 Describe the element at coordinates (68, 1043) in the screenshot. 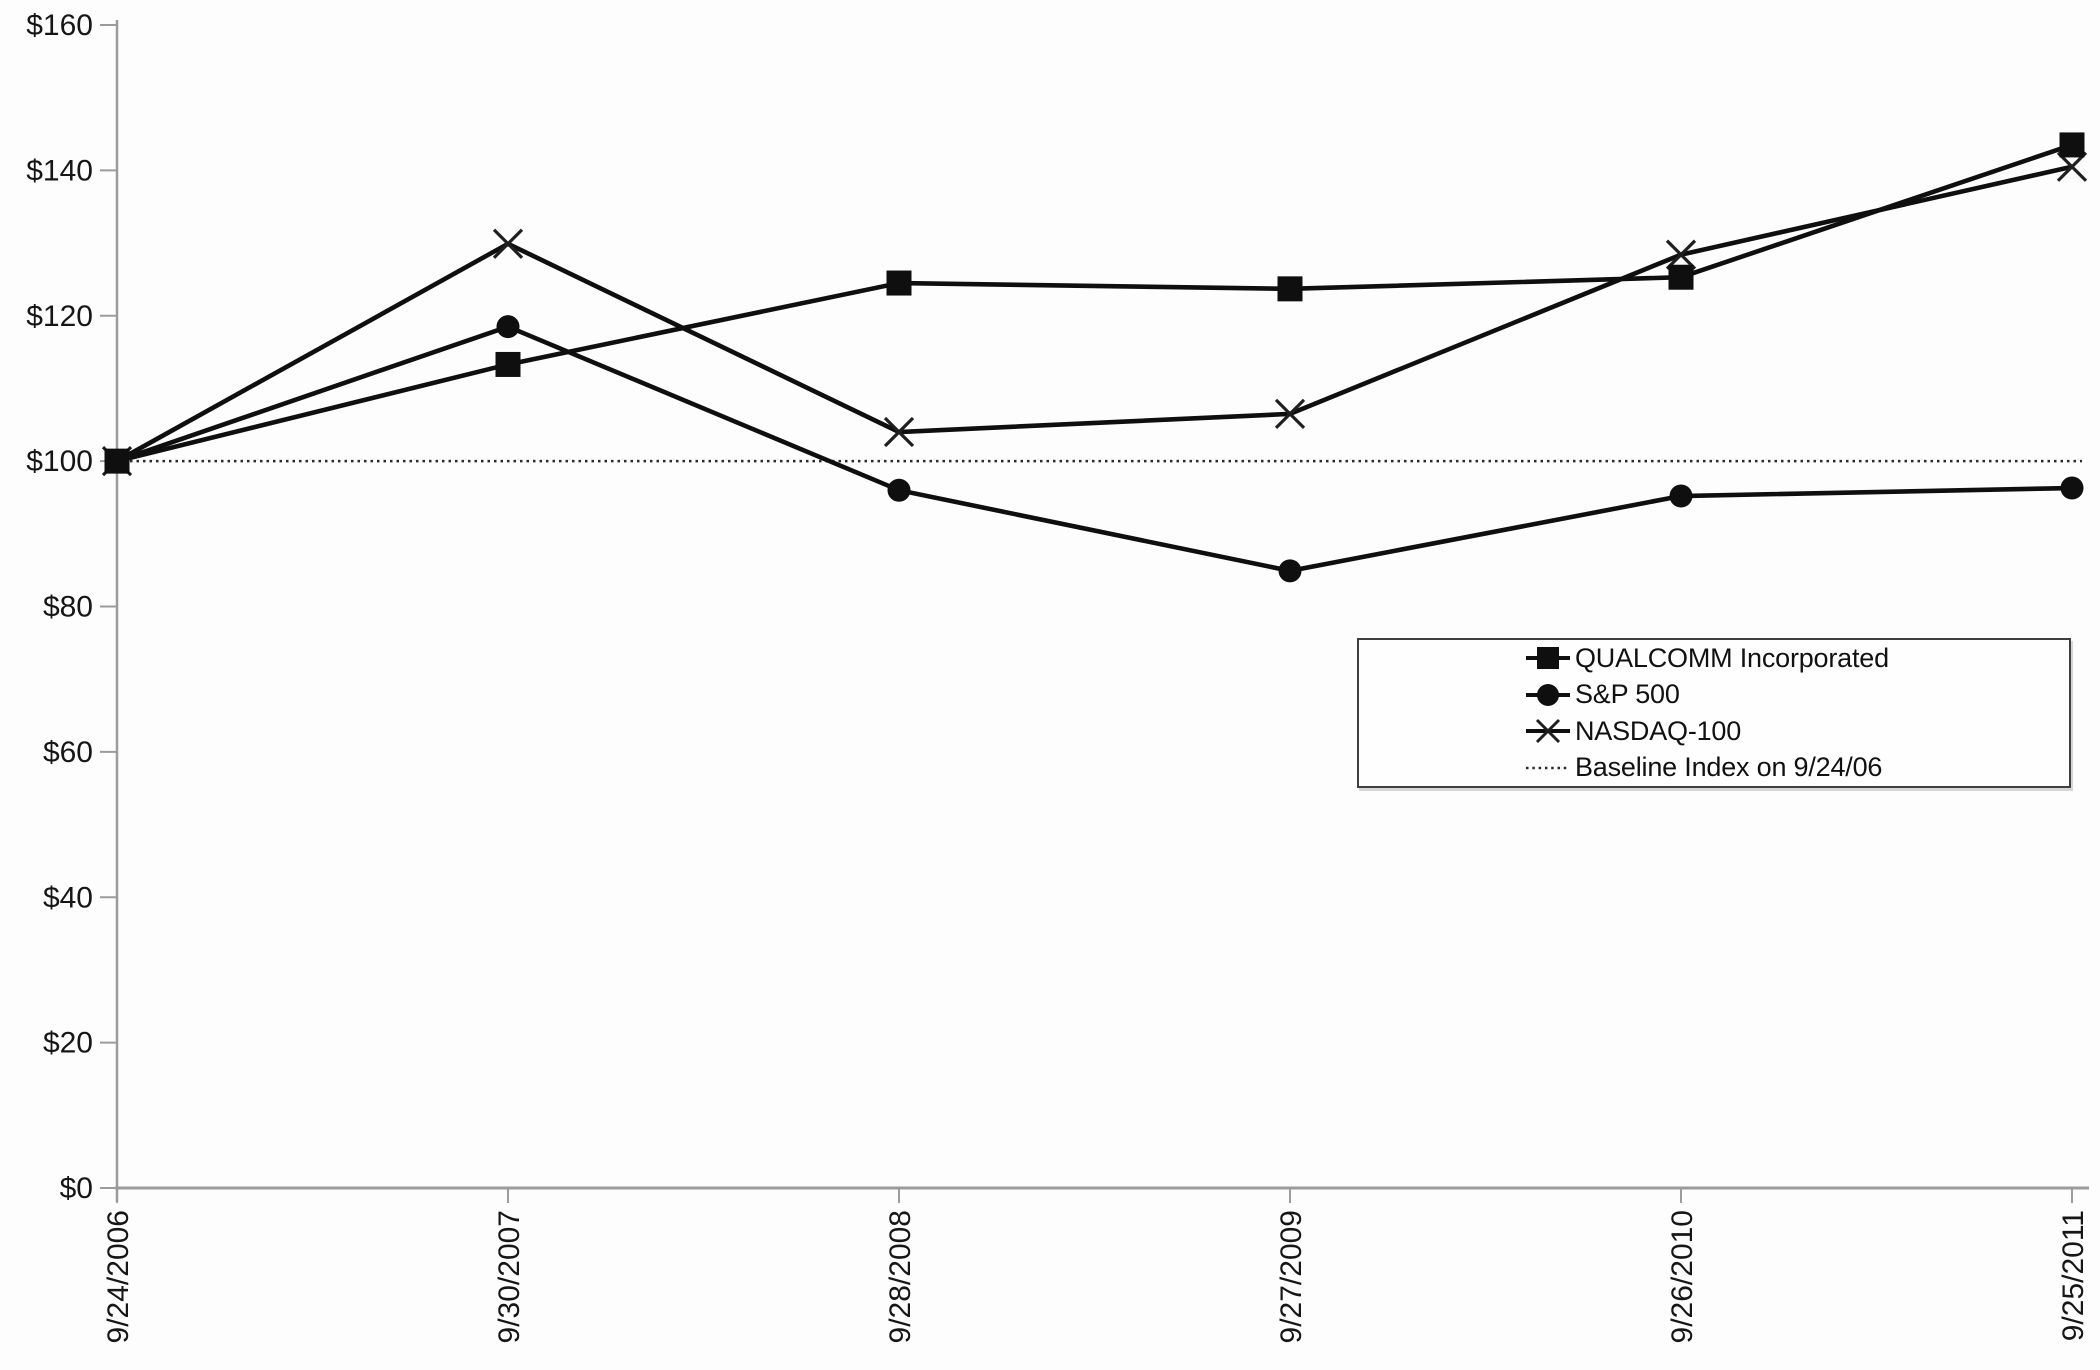

I see `y-axis-label: $20` at that location.